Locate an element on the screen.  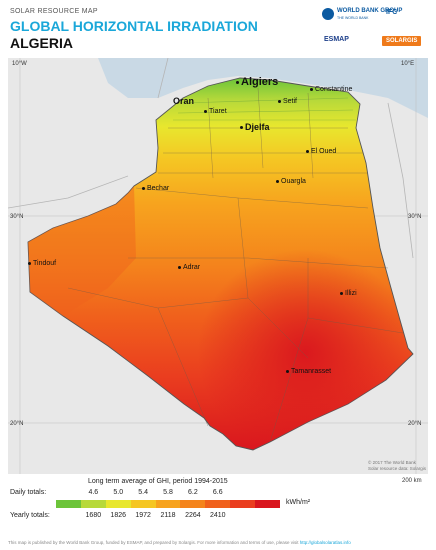
city-djelfa: Djelfa is located at coordinates (255, 127).